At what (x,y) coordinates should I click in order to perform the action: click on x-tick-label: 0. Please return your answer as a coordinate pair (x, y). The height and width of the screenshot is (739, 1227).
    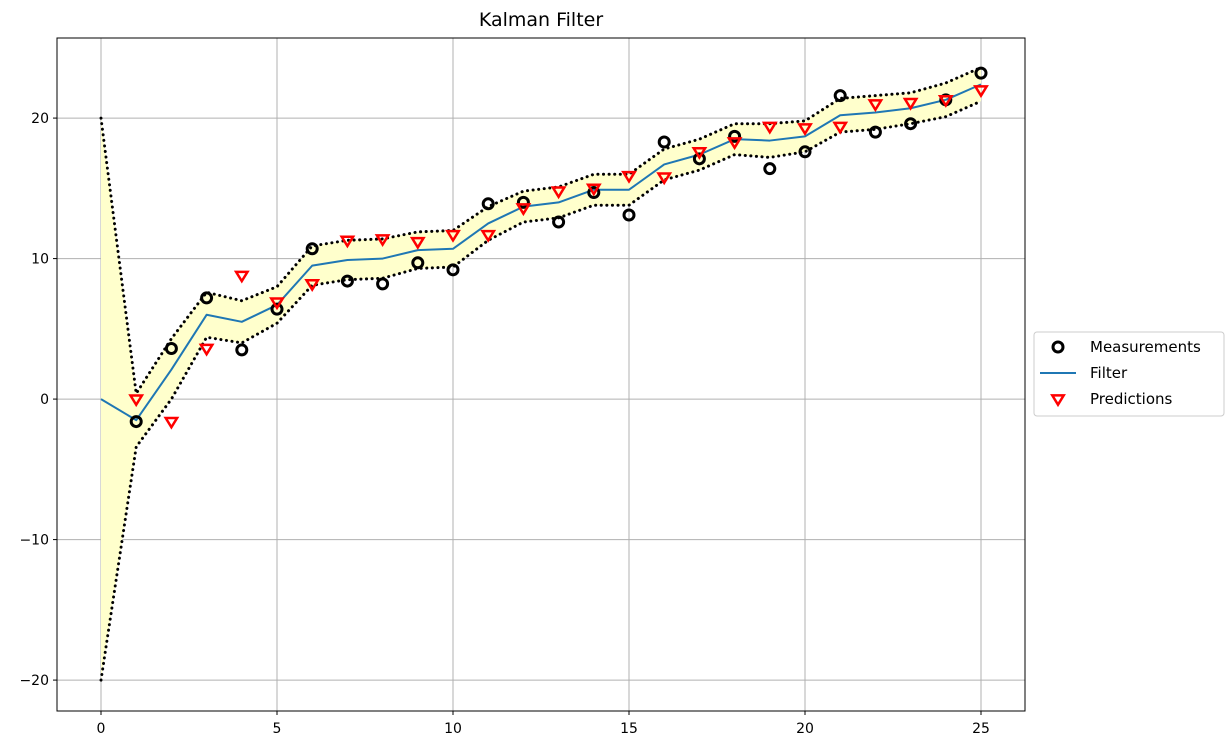
    Looking at the image, I should click on (101, 729).